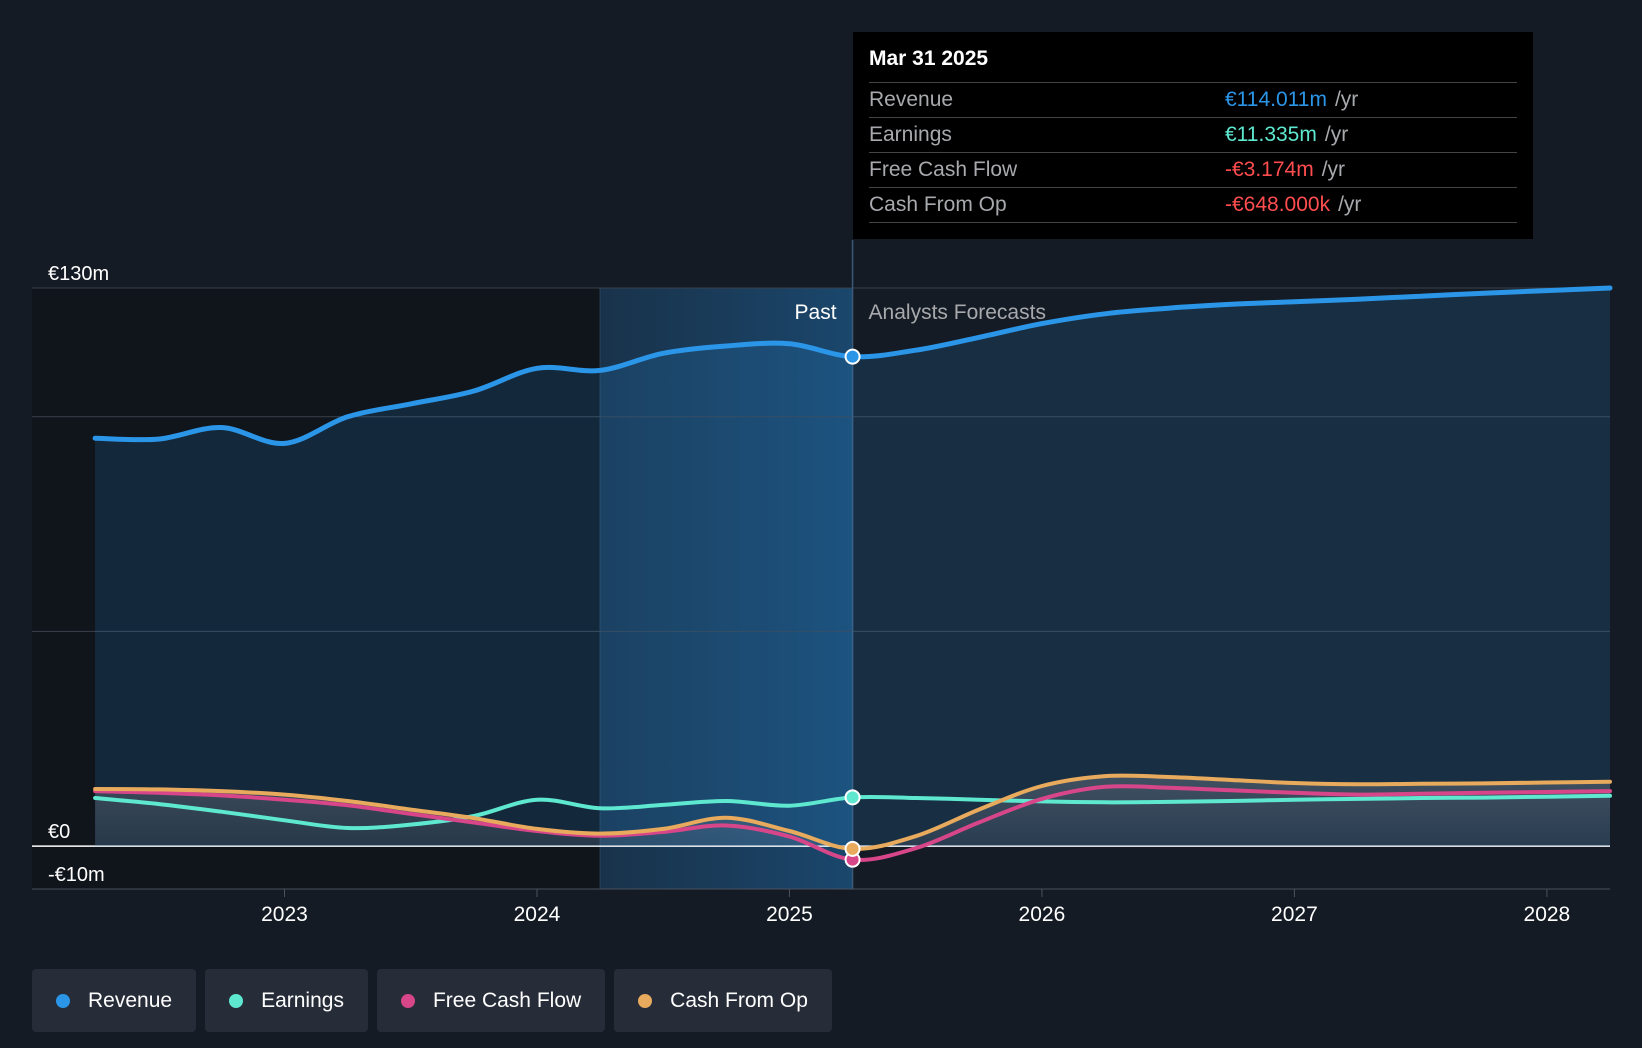  I want to click on tooltip-label: Cash From Op, so click(938, 204).